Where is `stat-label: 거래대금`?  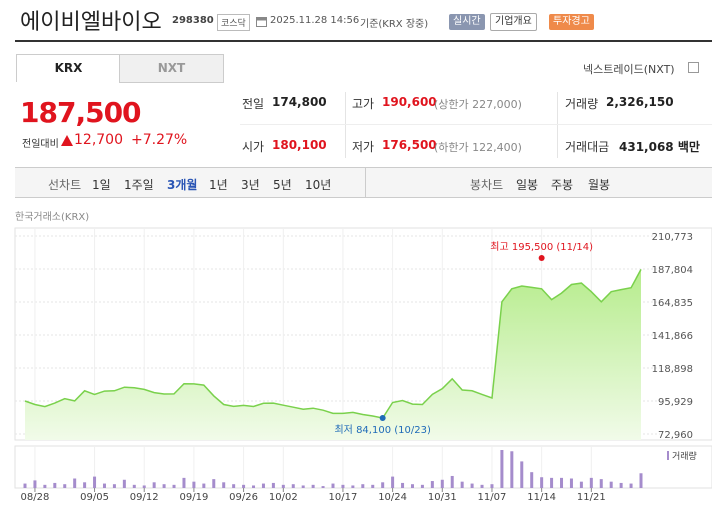 stat-label: 거래대금 is located at coordinates (587, 147).